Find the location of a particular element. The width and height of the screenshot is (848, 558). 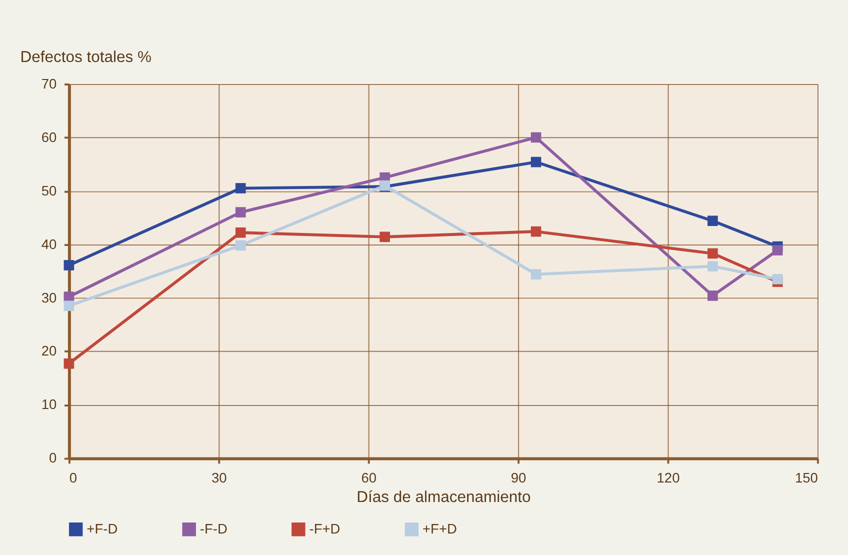

x-axis-title: Días de almacenamiento is located at coordinates (444, 497).